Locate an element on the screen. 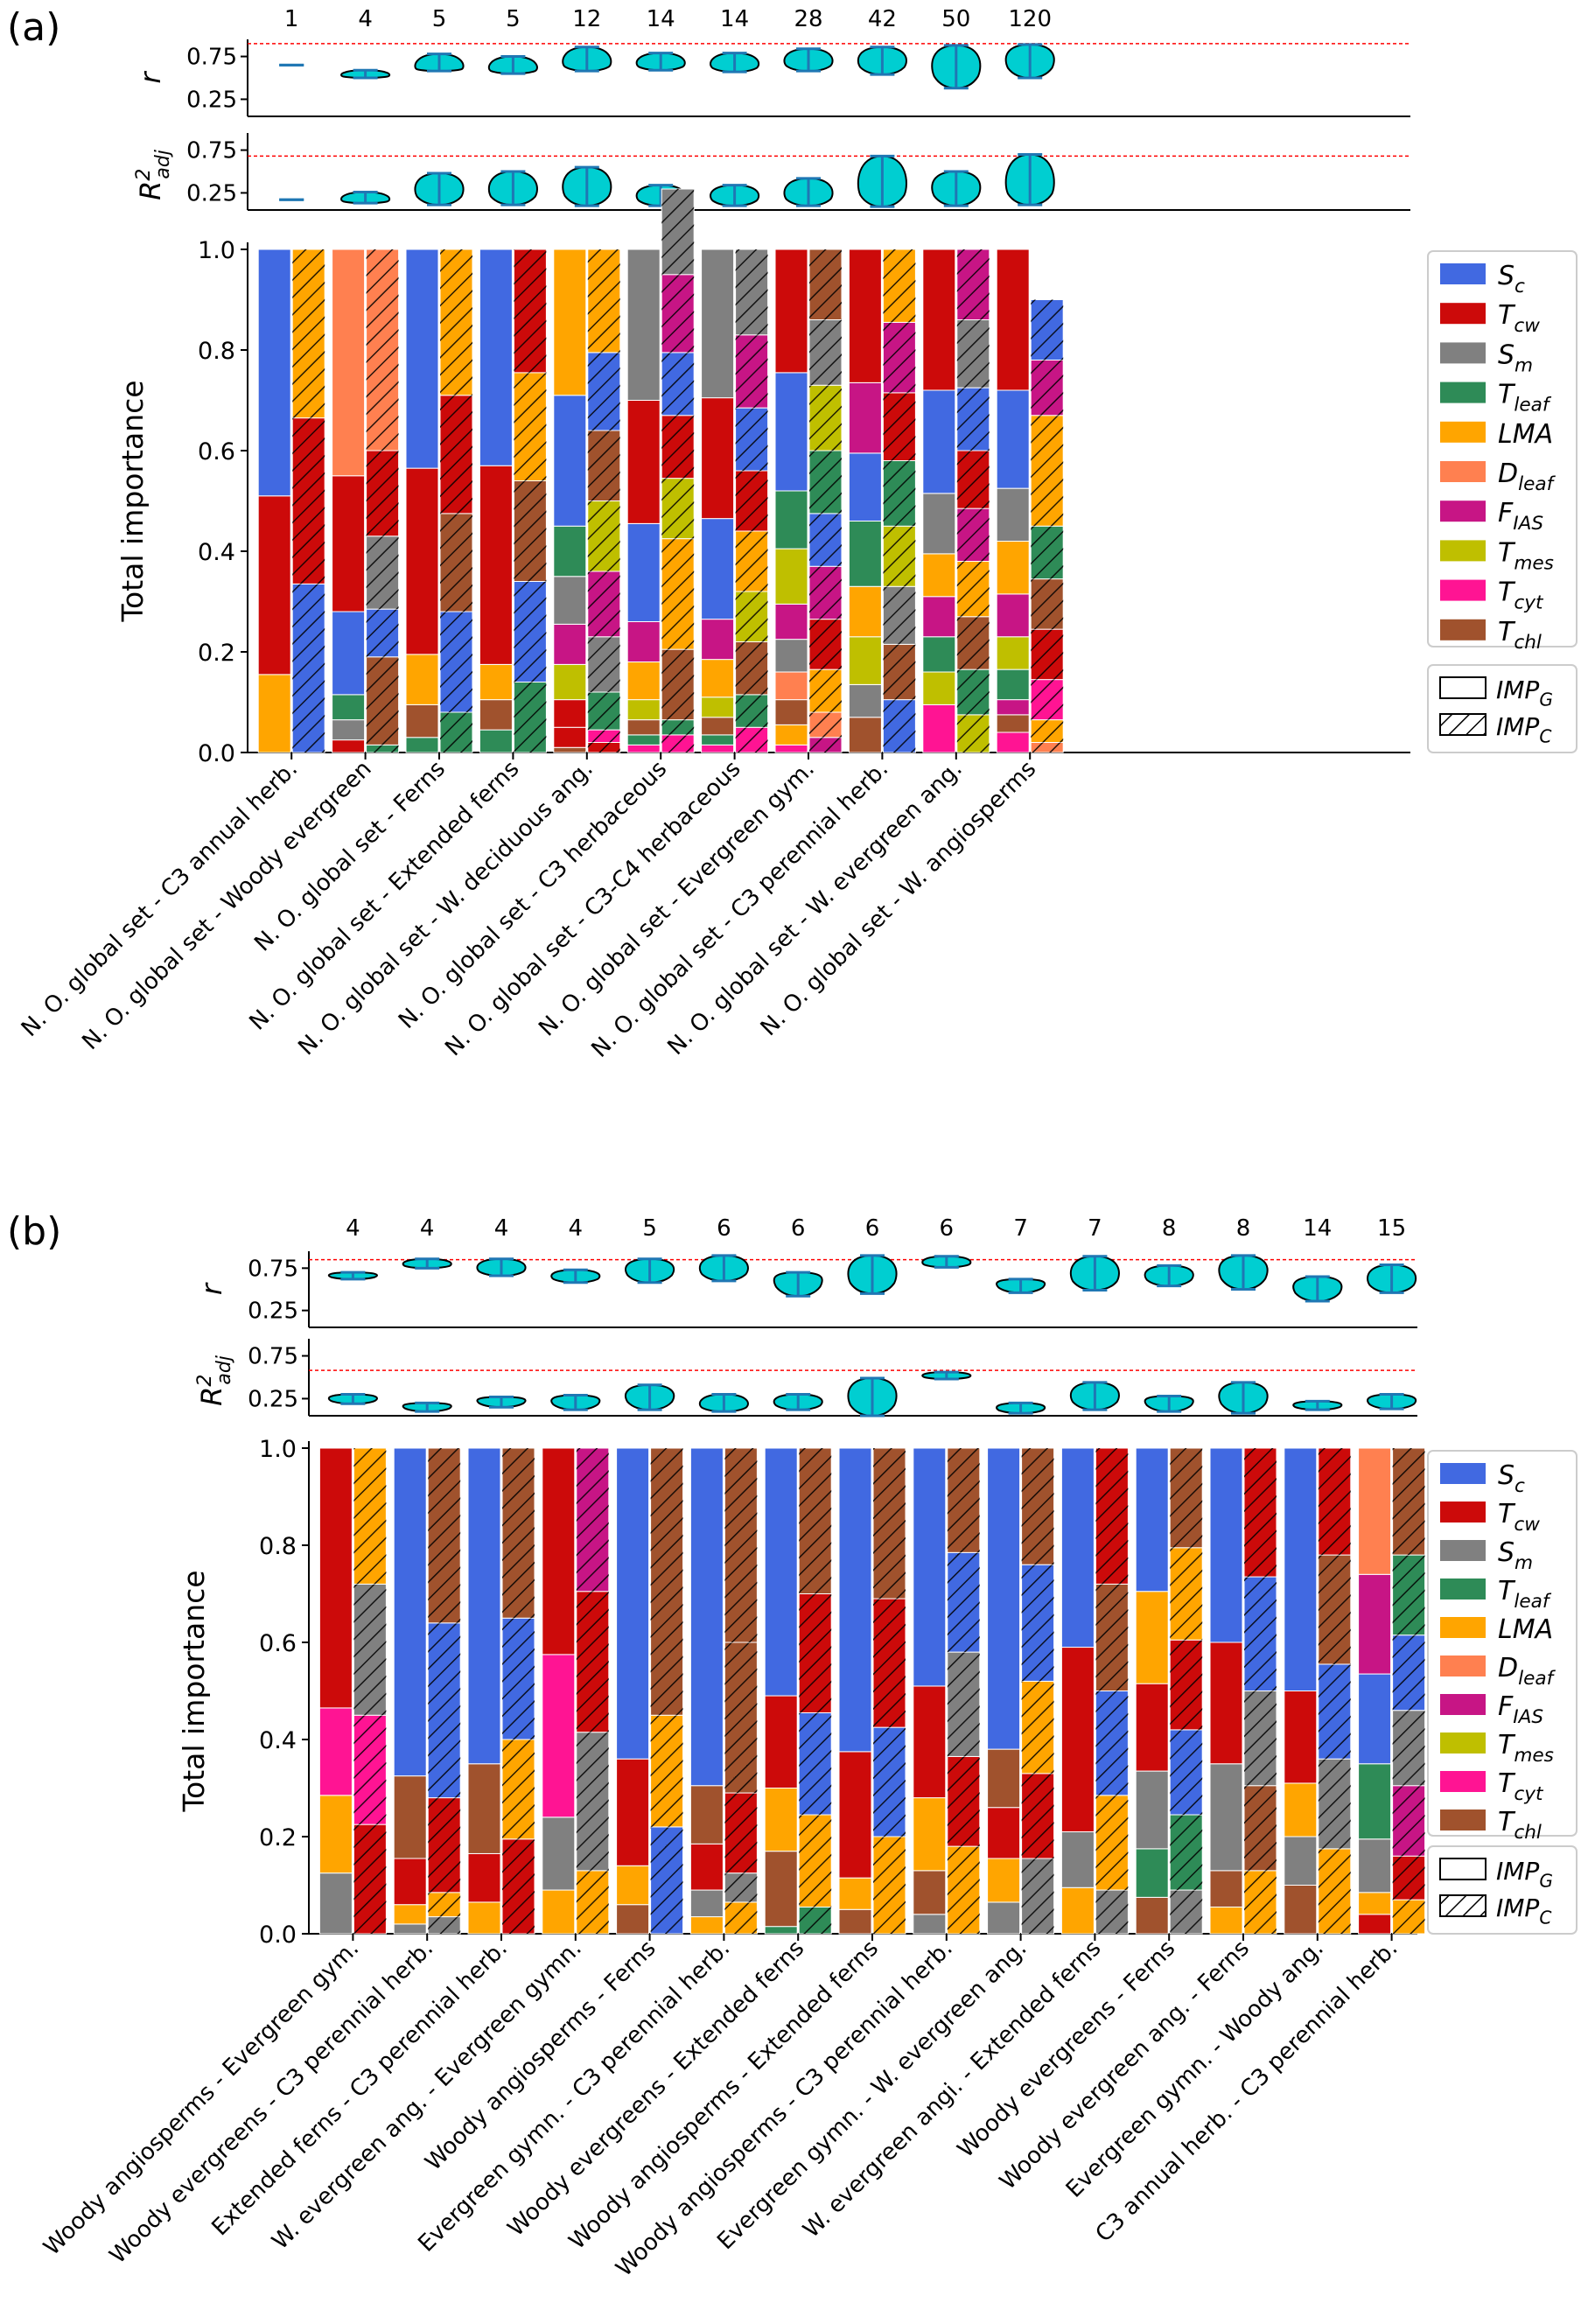 Image resolution: width=1588 pixels, height=2324 pixels. legend-label-tcw: Tcw is located at coordinates (1519, 318).